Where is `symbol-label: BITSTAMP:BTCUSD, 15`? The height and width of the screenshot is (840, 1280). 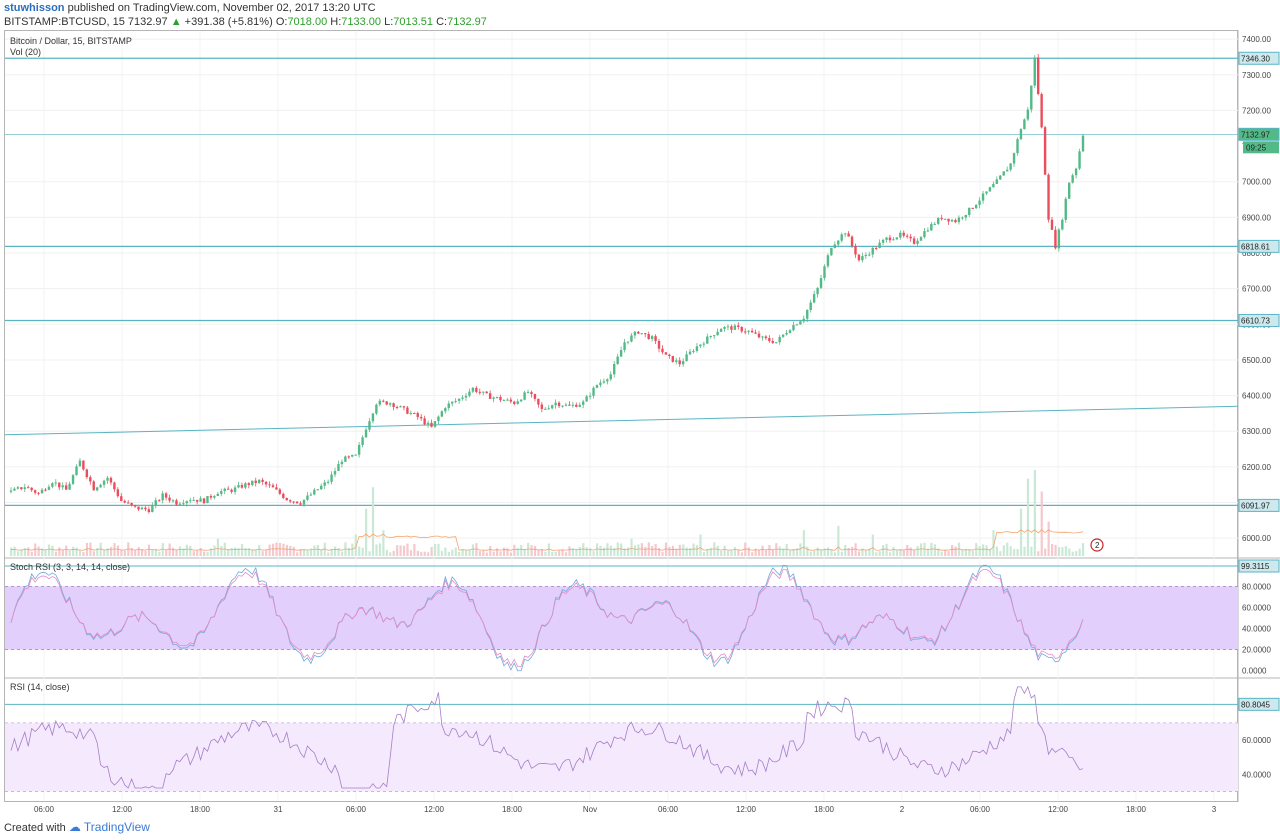
symbol-label: BITSTAMP:BTCUSD, 15 is located at coordinates (64, 22).